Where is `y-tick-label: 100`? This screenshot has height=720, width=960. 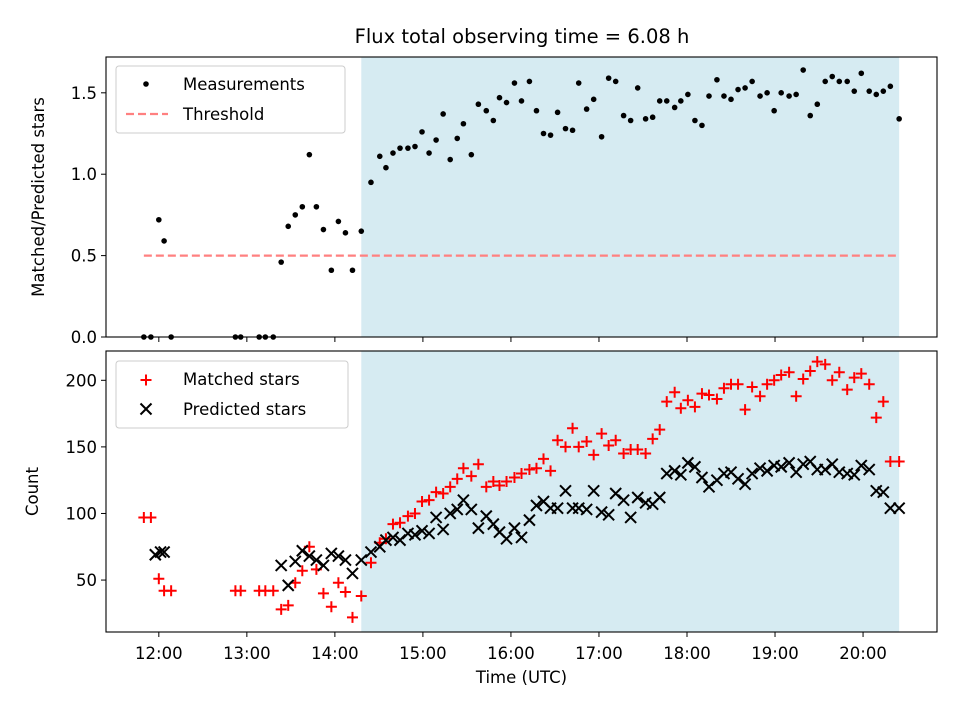 y-tick-label: 100 is located at coordinates (82, 513).